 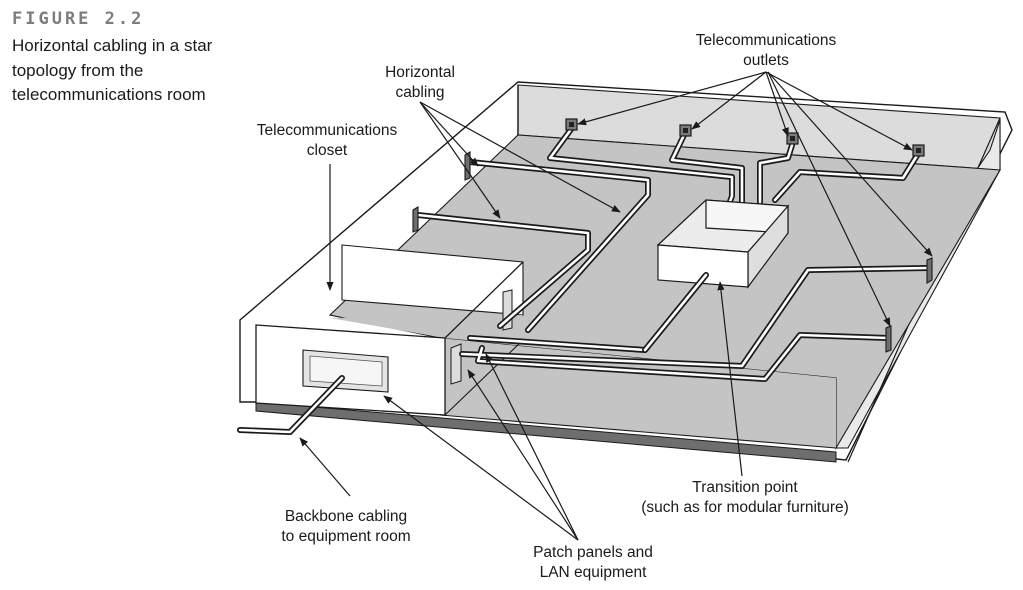 What do you see at coordinates (766, 50) in the screenshot?
I see `label-telecom-outlets: Telecommunications outlets` at bounding box center [766, 50].